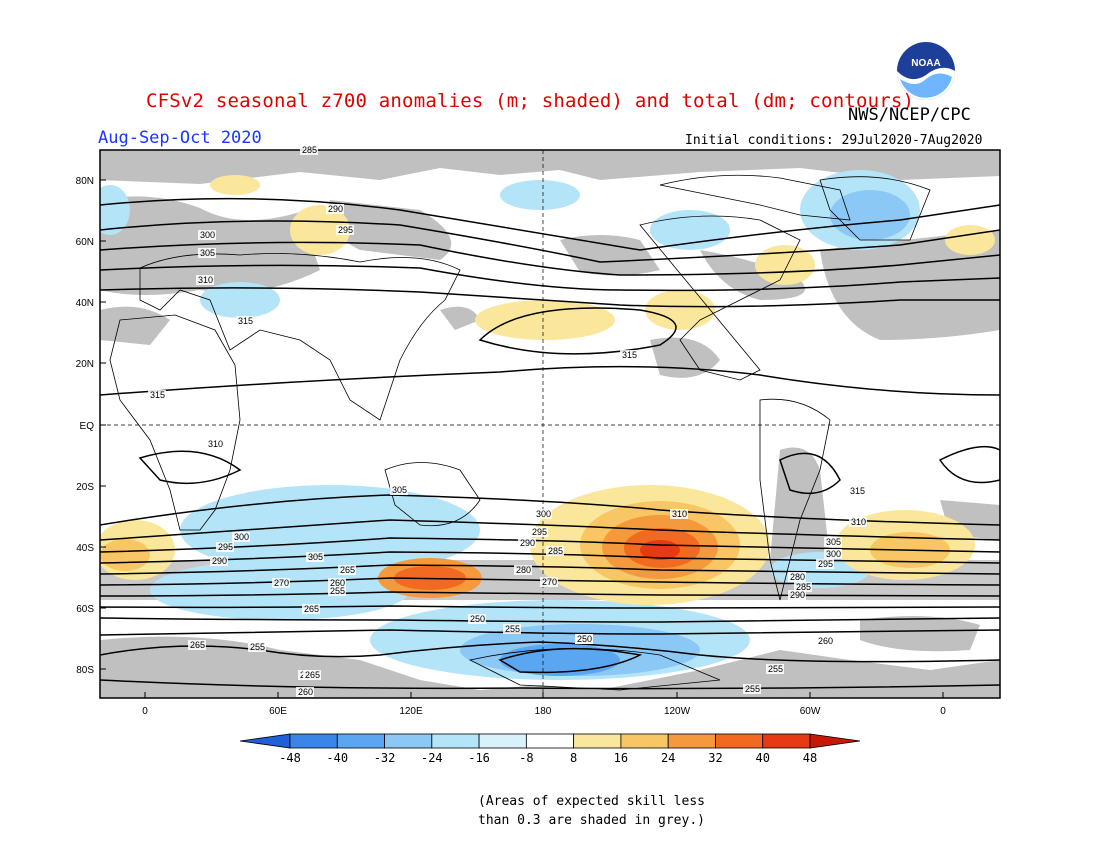 The image size is (1100, 850). Describe the element at coordinates (85, 548) in the screenshot. I see `lat-label: 40S` at that location.